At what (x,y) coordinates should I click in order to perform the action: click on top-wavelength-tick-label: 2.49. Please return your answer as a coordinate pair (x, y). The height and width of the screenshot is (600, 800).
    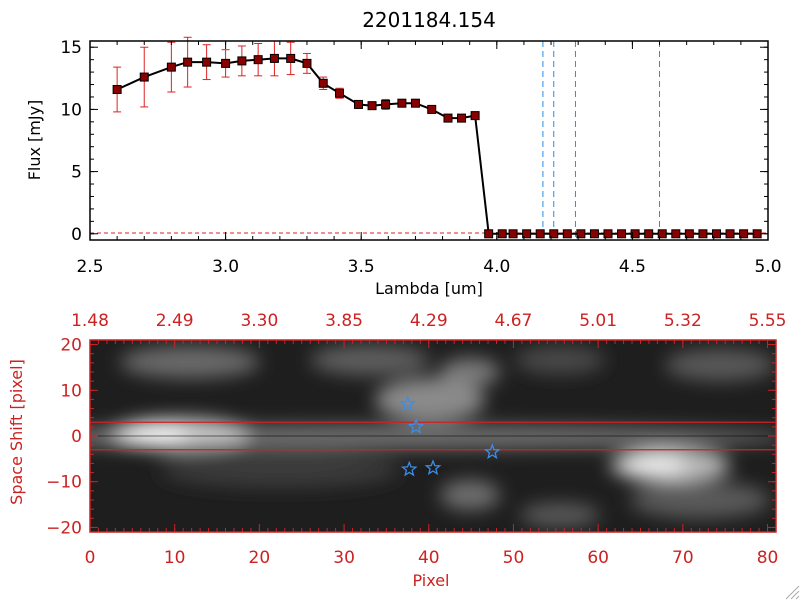
    Looking at the image, I should click on (175, 321).